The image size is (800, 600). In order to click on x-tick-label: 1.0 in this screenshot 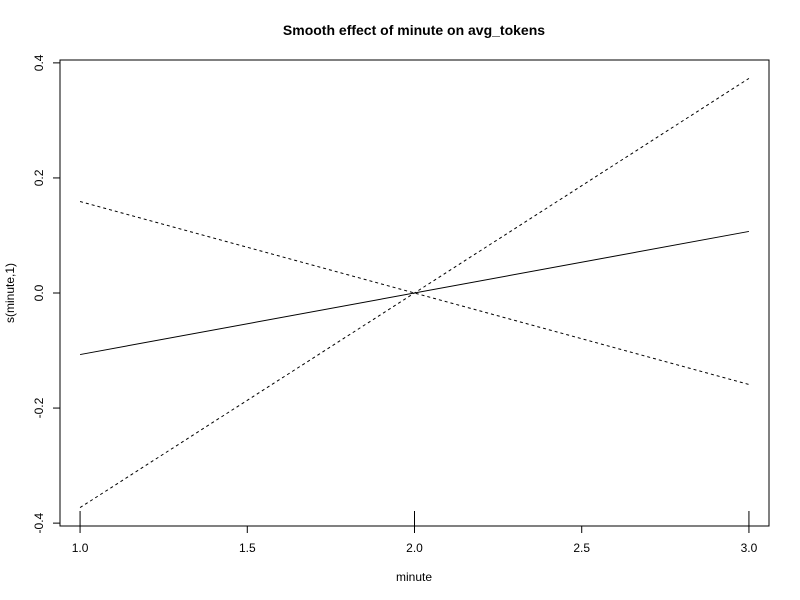, I will do `click(80, 548)`.